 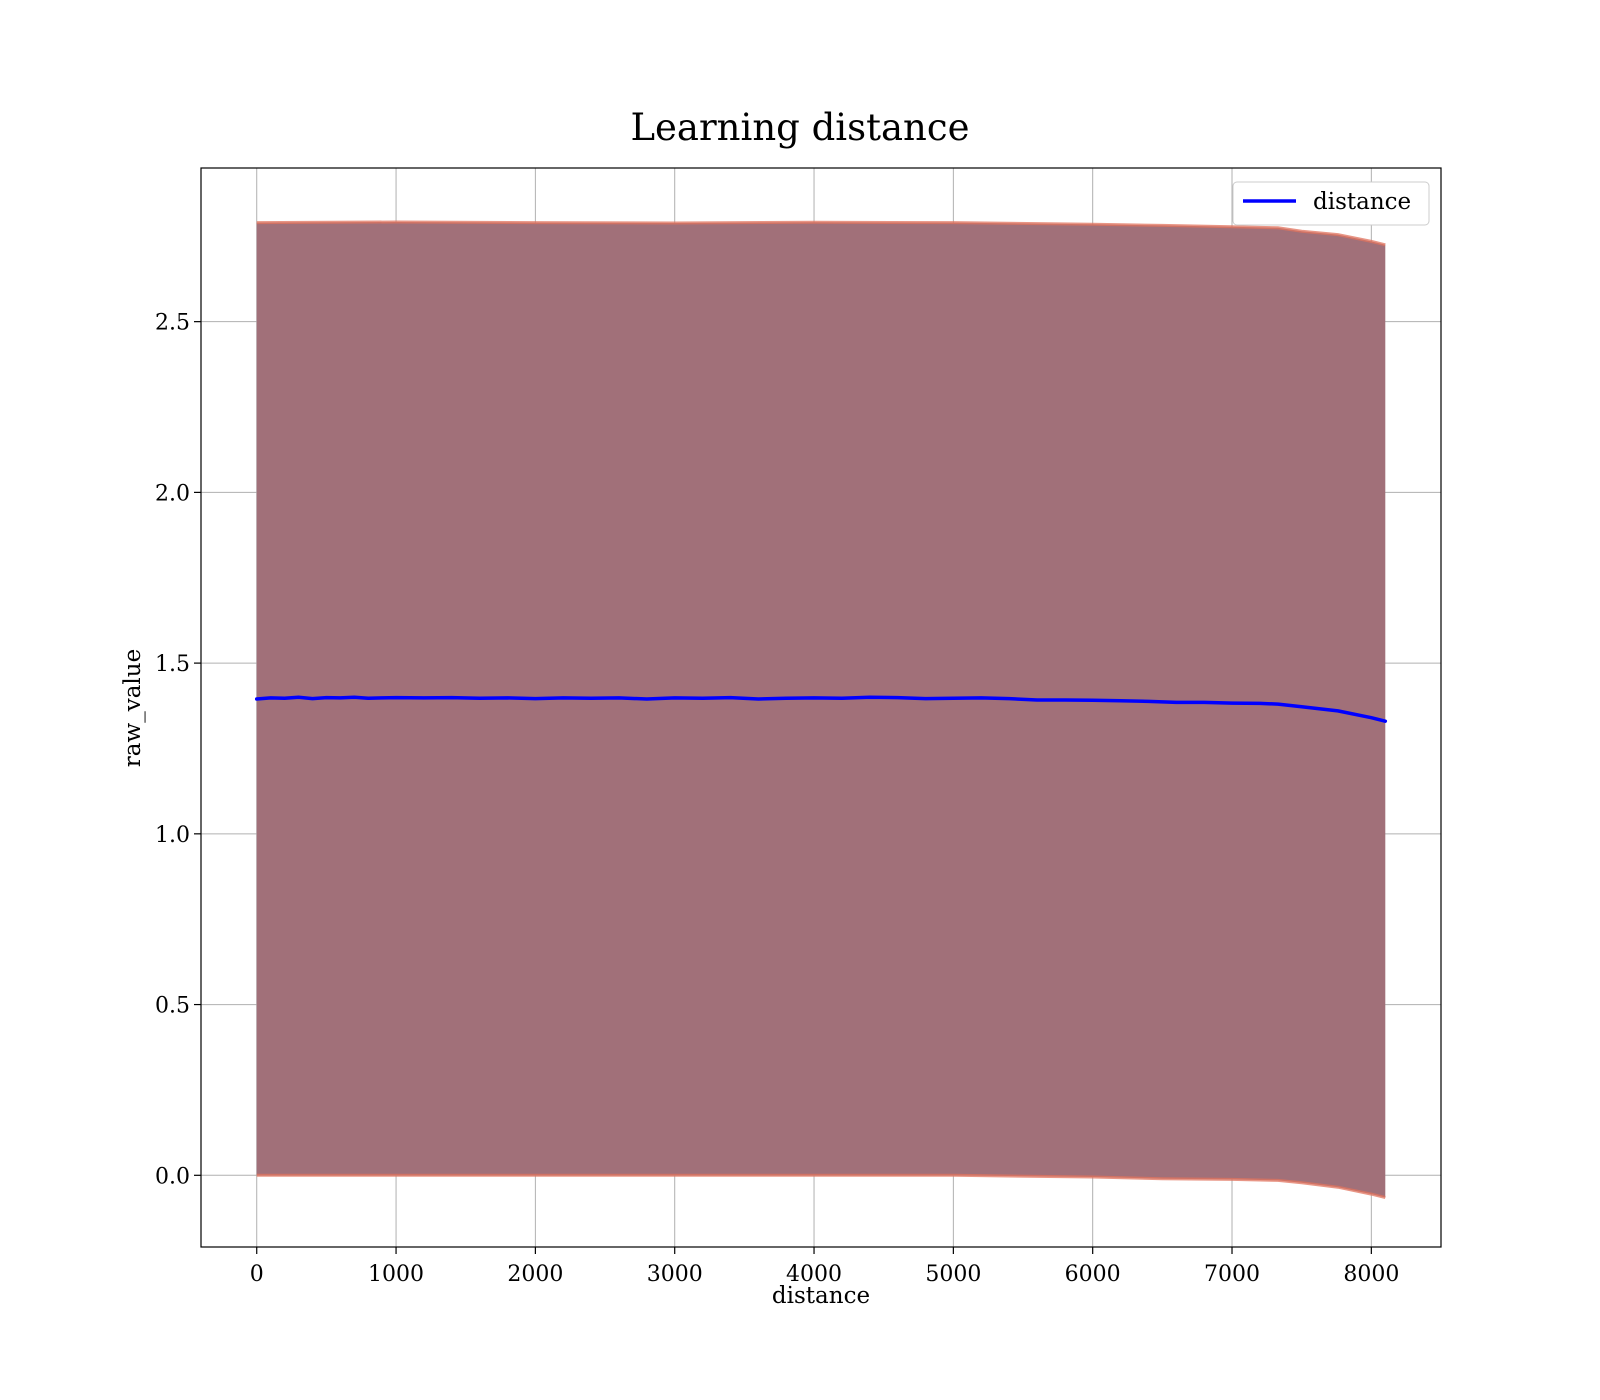 I want to click on x-tick-label: 3000, so click(x=675, y=1274).